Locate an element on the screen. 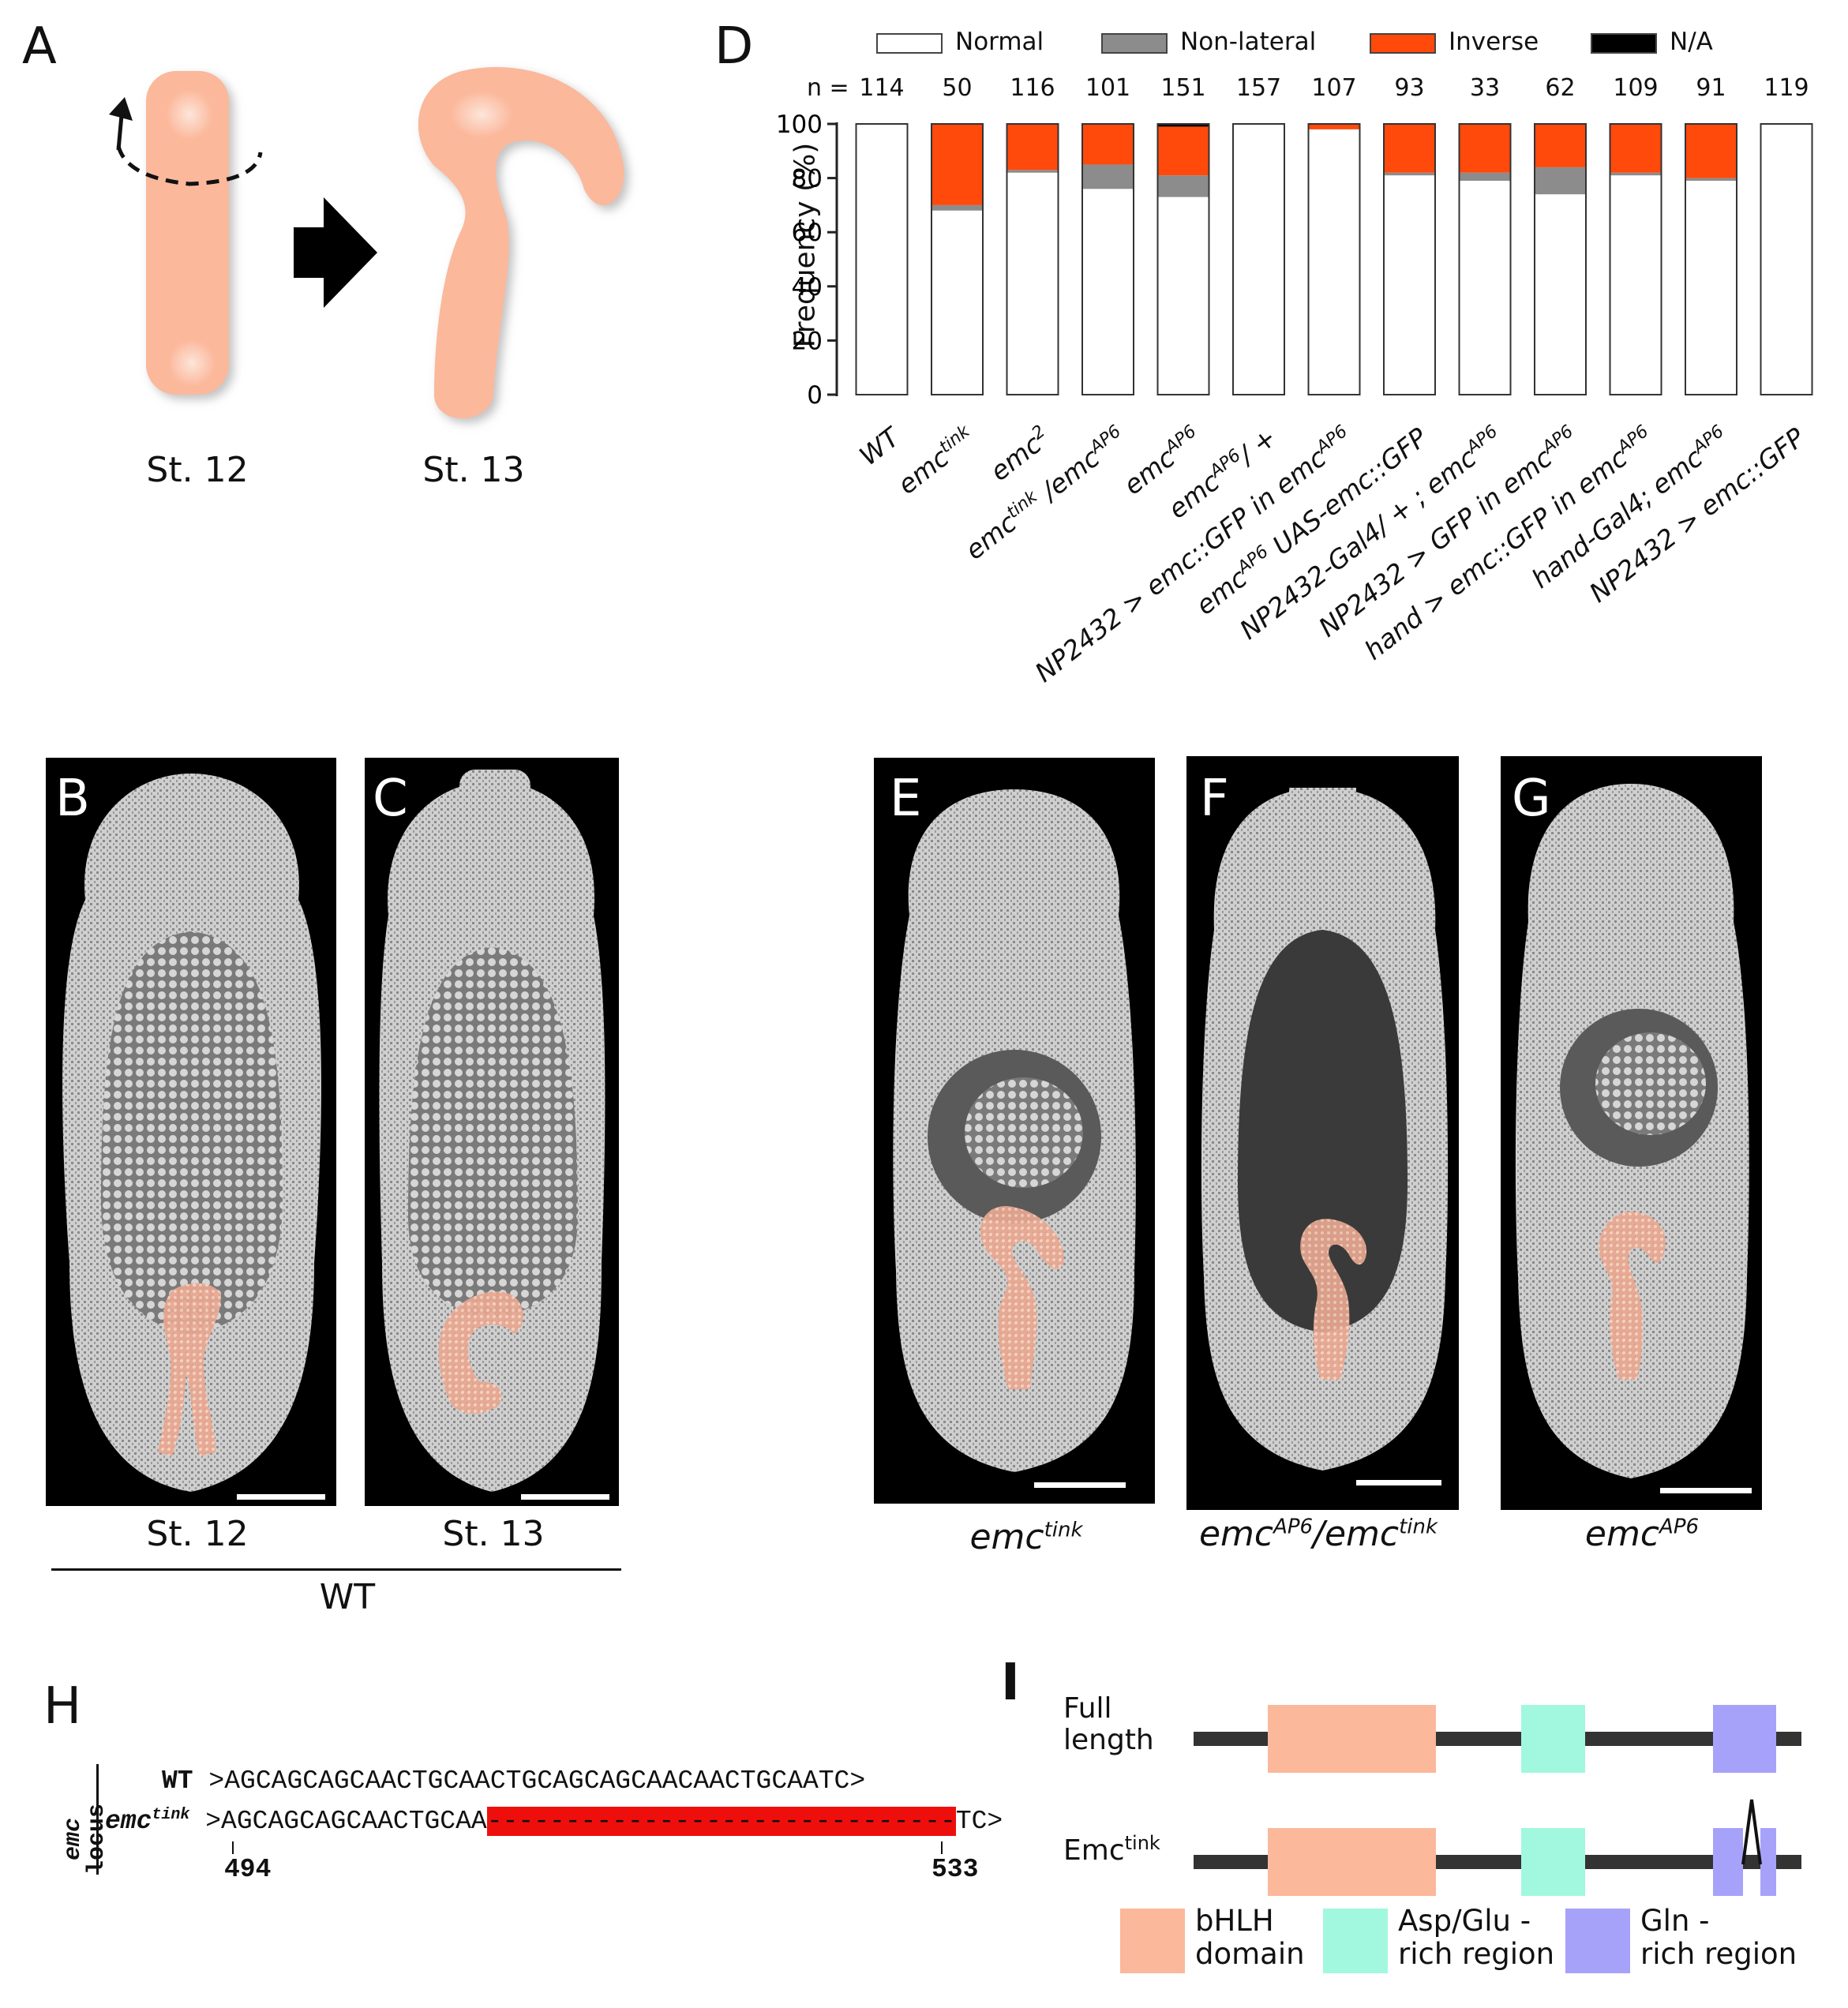  micrograph-c is located at coordinates (492, 1132).